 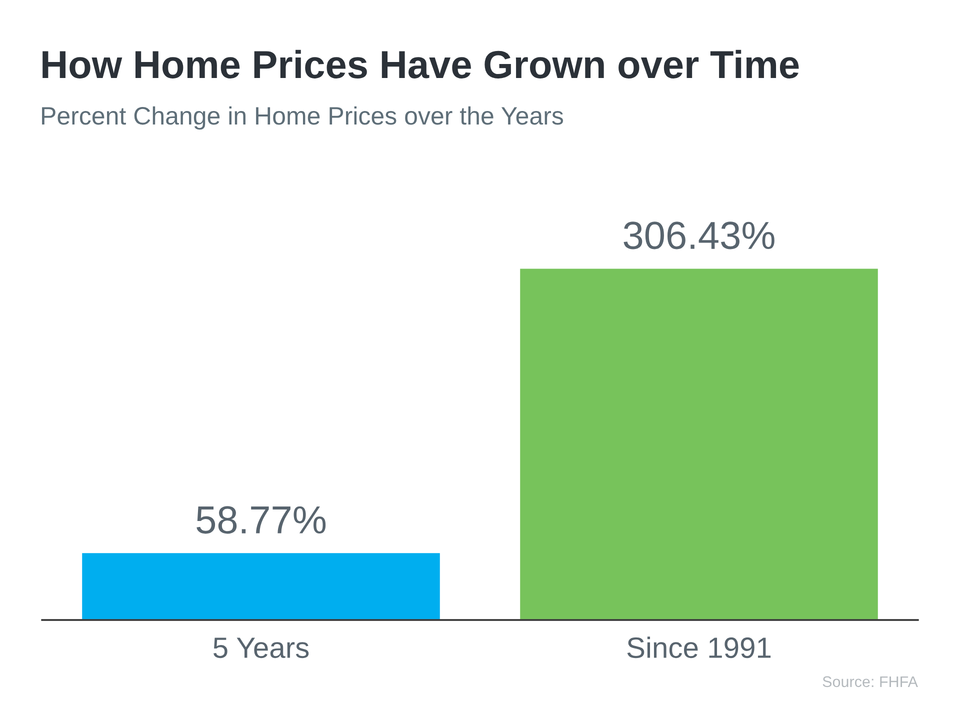 What do you see at coordinates (303, 118) in the screenshot?
I see `chart-subtitle: Percent Change in Home Prices over the Years` at bounding box center [303, 118].